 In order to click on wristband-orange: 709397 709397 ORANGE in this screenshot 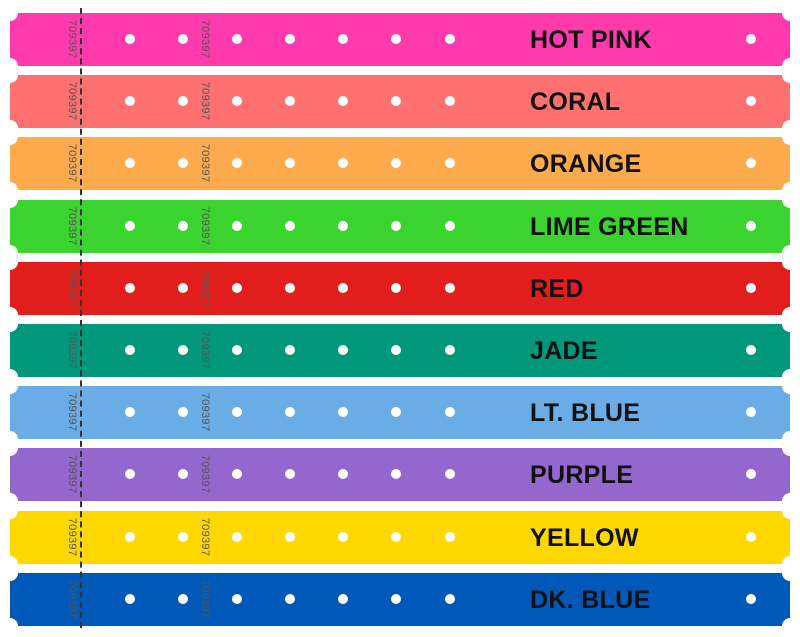, I will do `click(400, 164)`.